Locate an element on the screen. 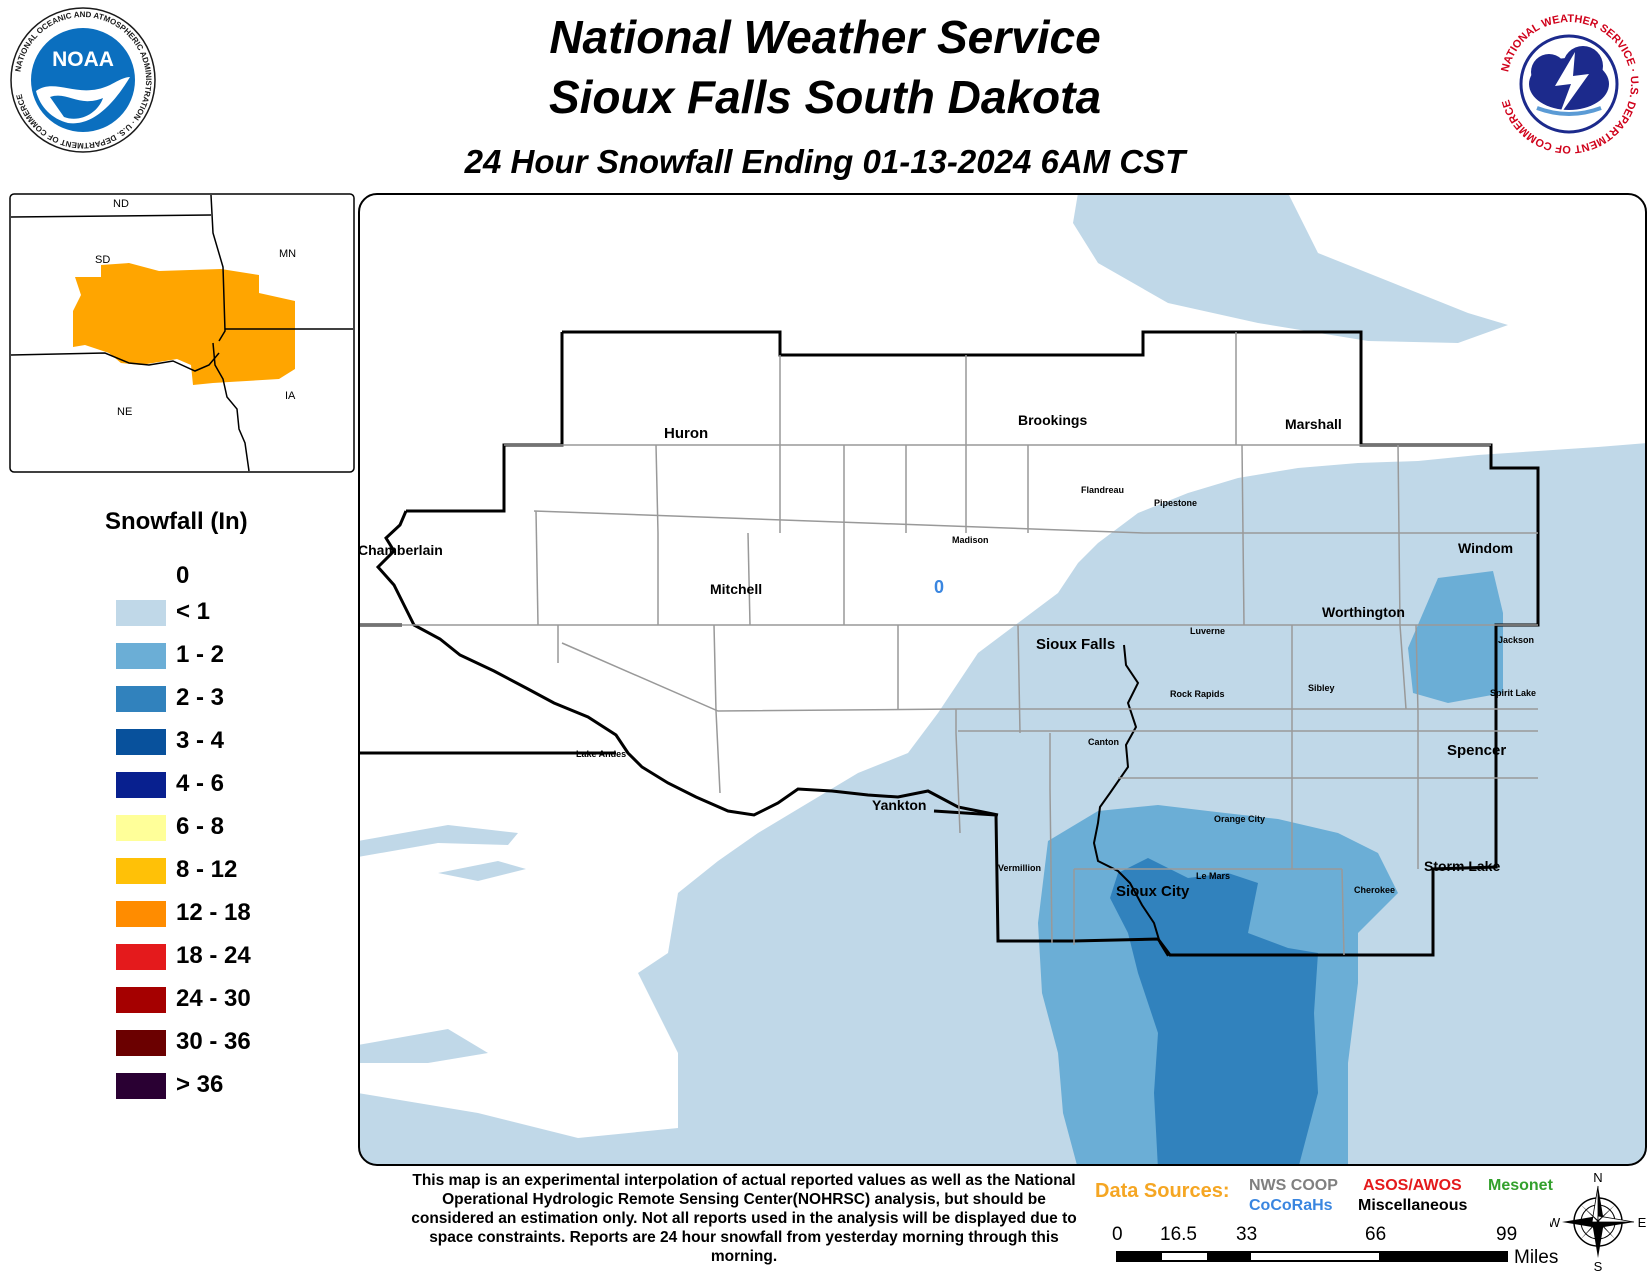  legend-label: 4 - 6 is located at coordinates (200, 783).